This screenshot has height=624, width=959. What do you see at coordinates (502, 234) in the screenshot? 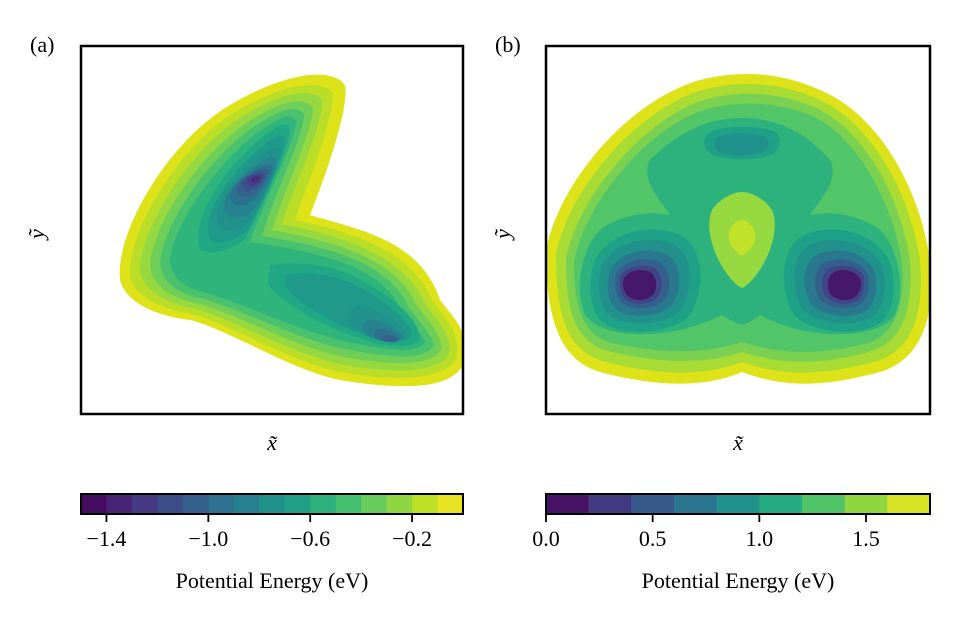
I see `ylabel-b: ỹ` at bounding box center [502, 234].